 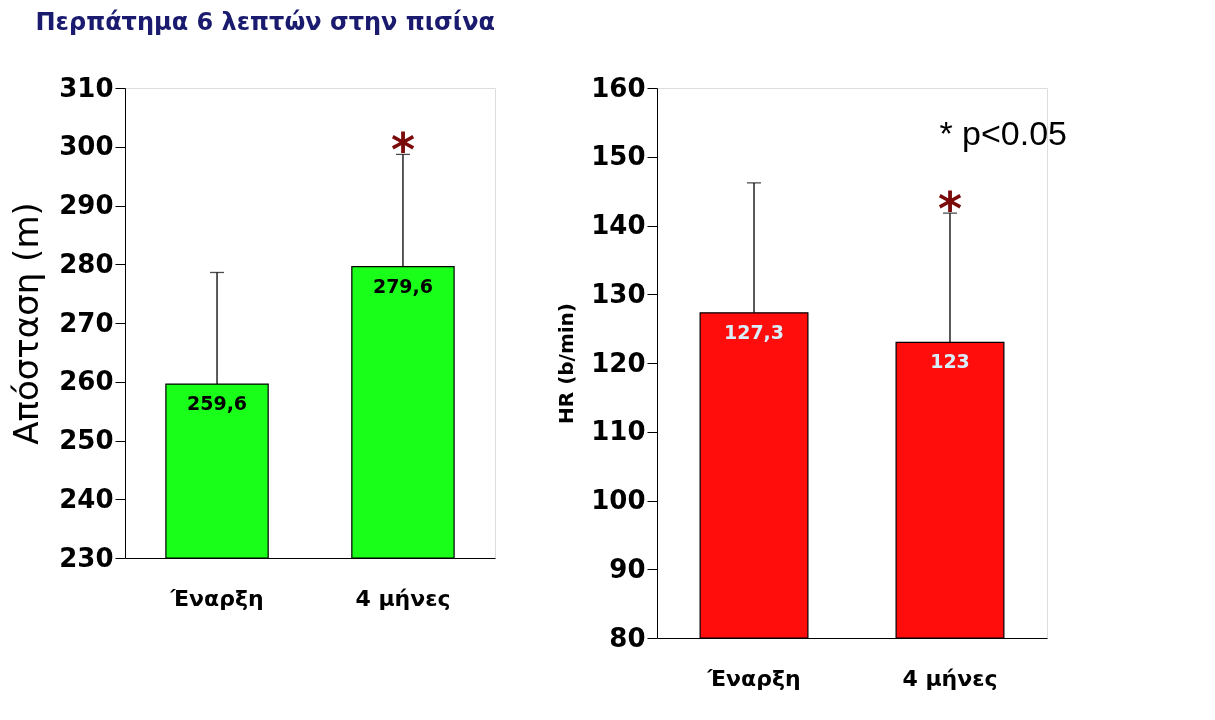 I want to click on y-tick-label: 100, so click(x=618, y=500).